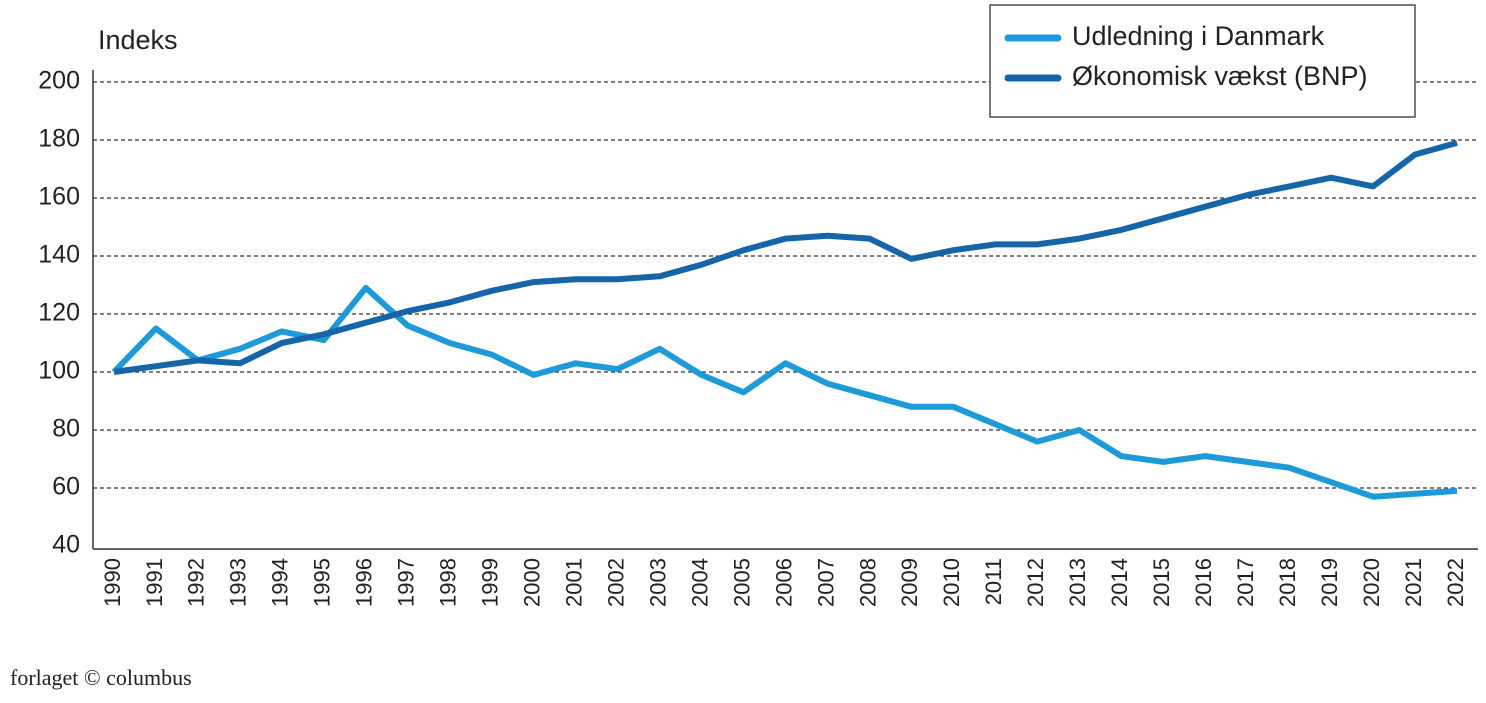  I want to click on x-tick-label: 2000, so click(531, 582).